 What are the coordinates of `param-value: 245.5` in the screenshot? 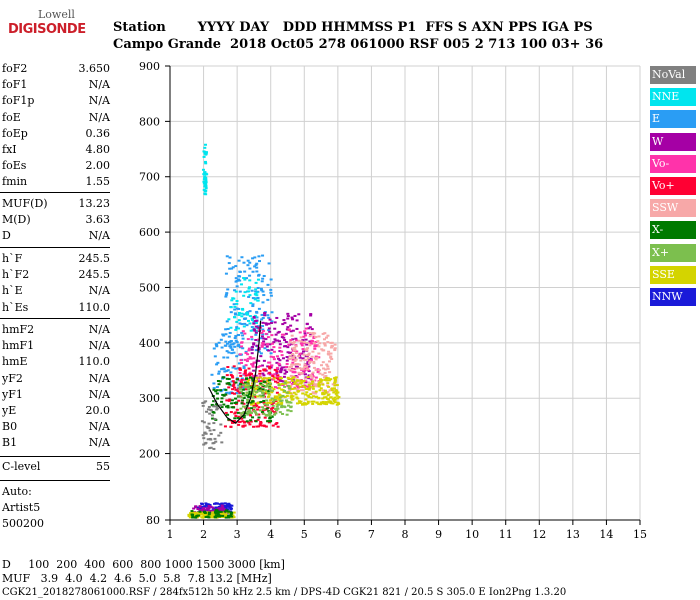 It's located at (94, 258).